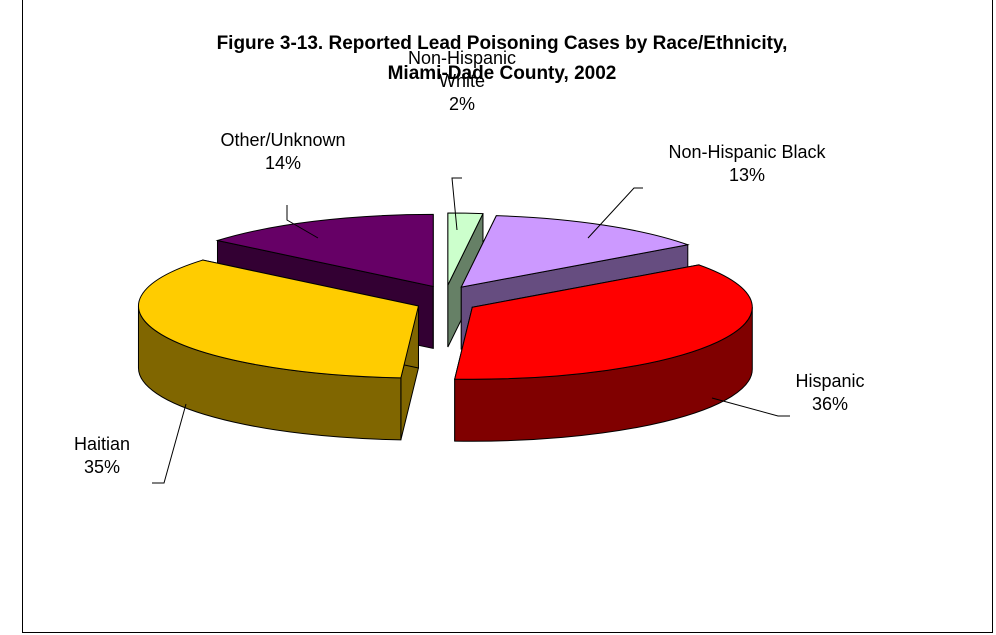 This screenshot has width=996, height=635. I want to click on slice-label-text: Non-Hispanic, so click(462, 58).